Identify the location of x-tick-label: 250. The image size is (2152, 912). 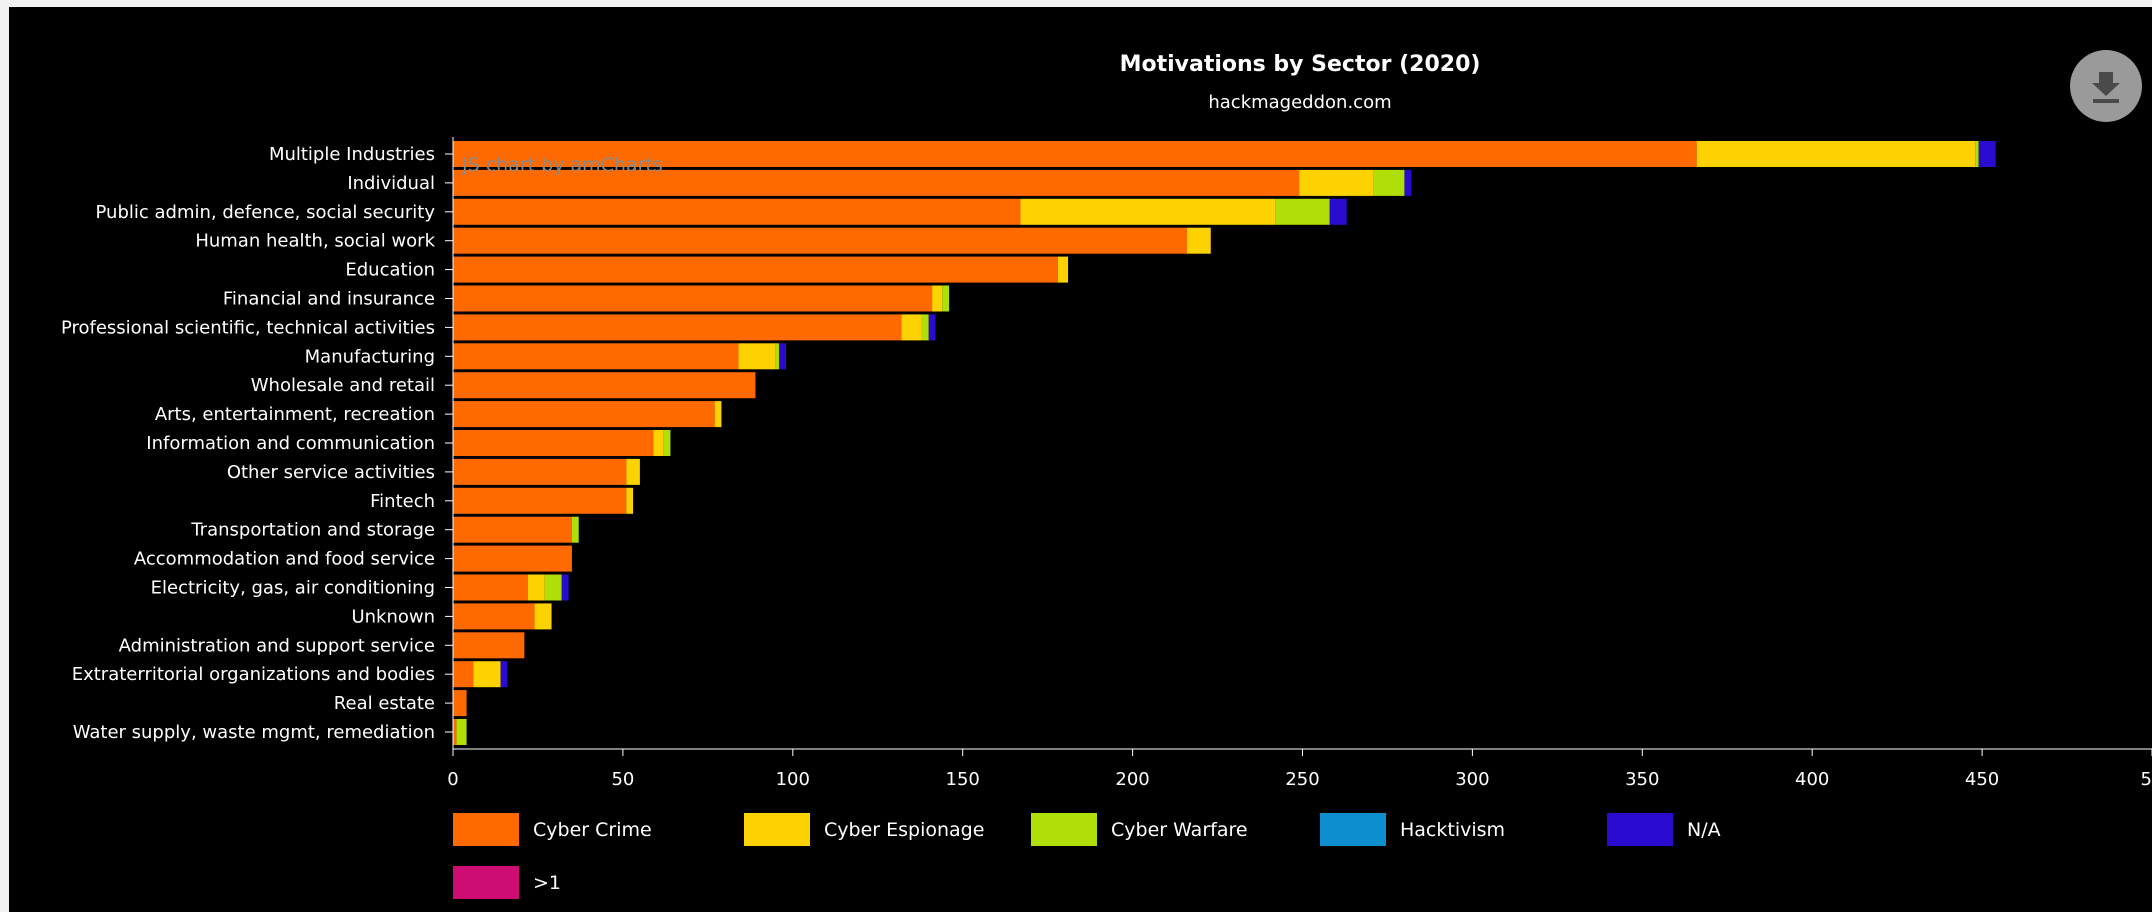
(1302, 779).